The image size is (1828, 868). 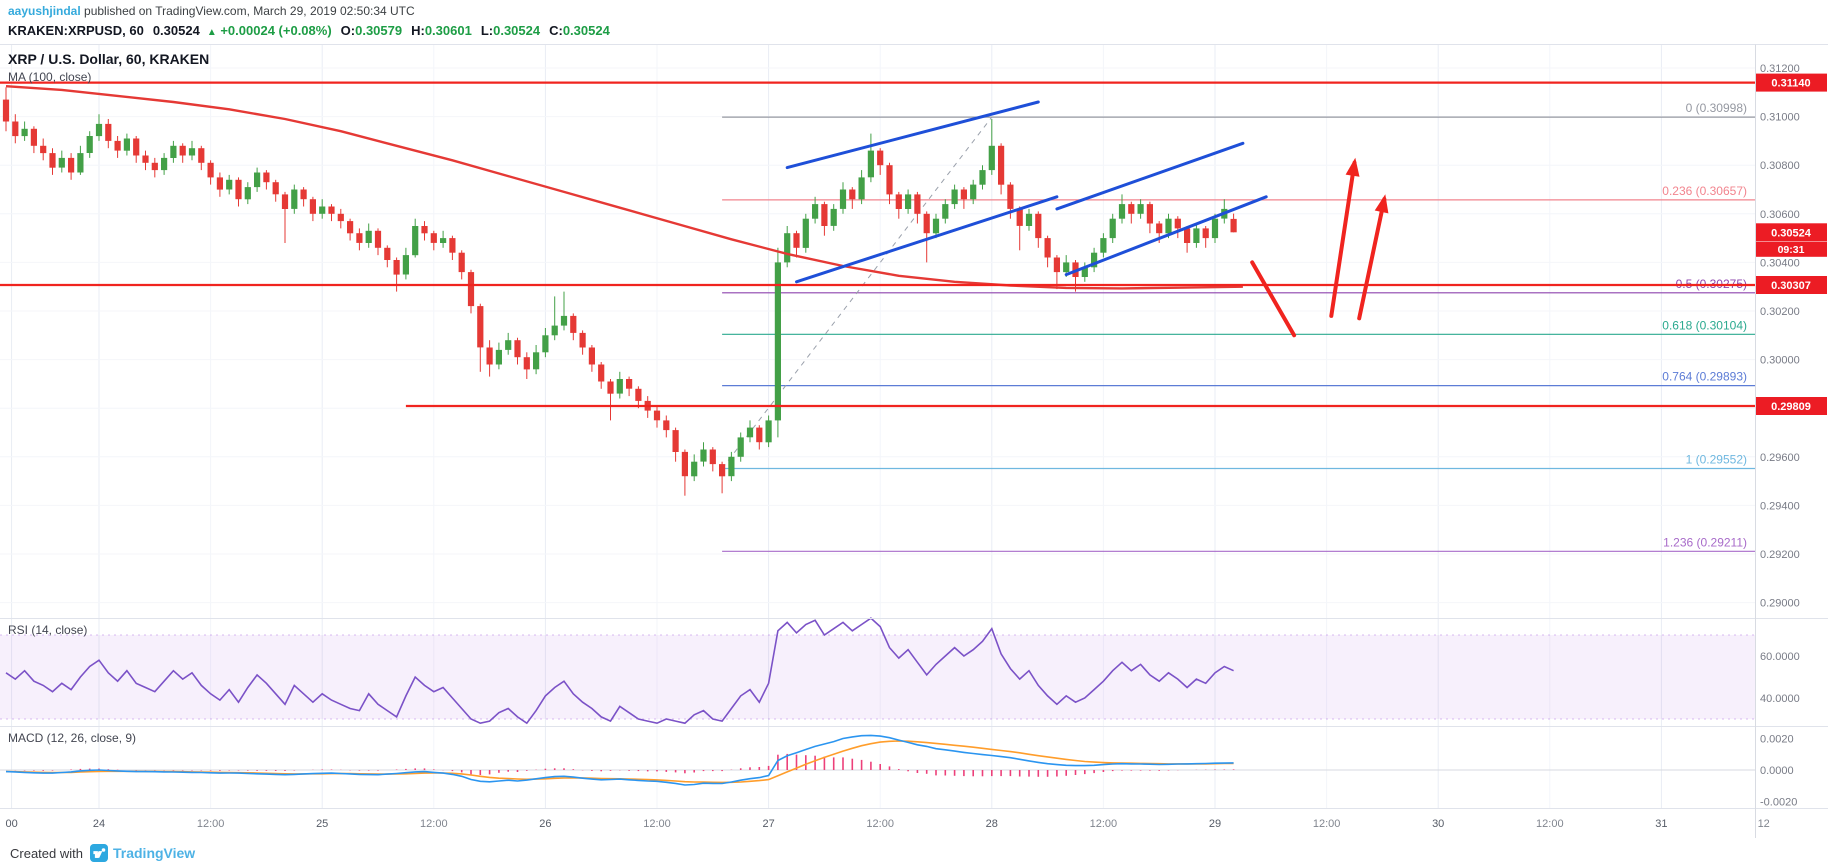 I want to click on open-label: O:, so click(x=348, y=30).